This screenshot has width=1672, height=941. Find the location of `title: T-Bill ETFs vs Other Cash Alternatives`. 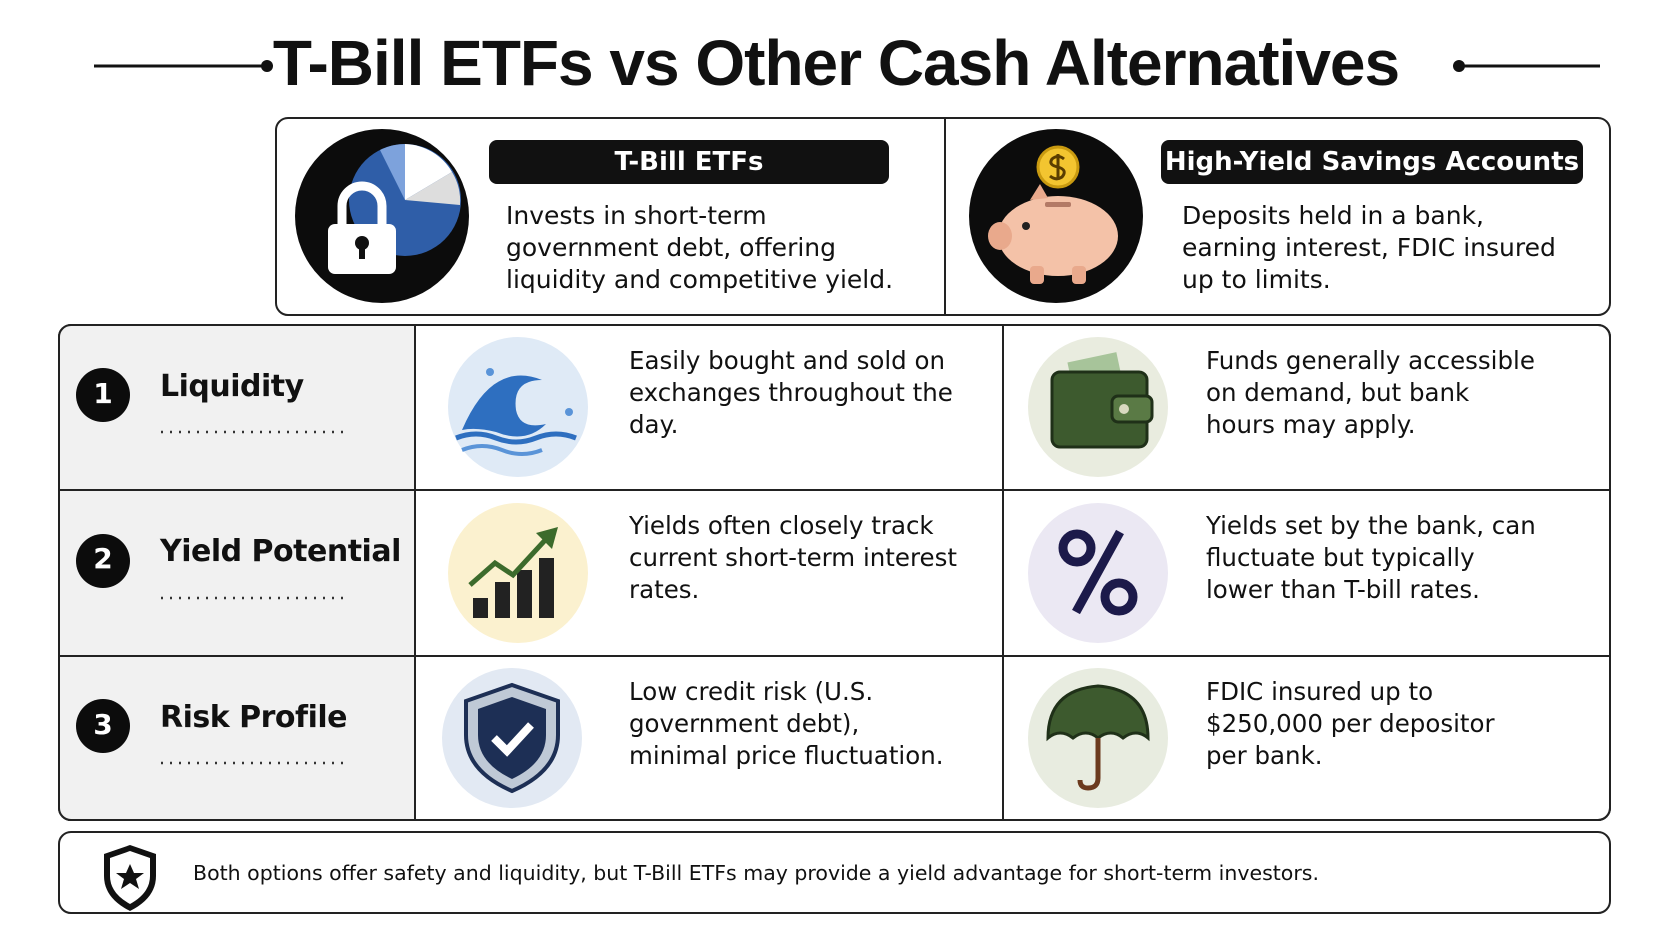

title: T-Bill ETFs vs Other Cash Alternatives is located at coordinates (836, 63).